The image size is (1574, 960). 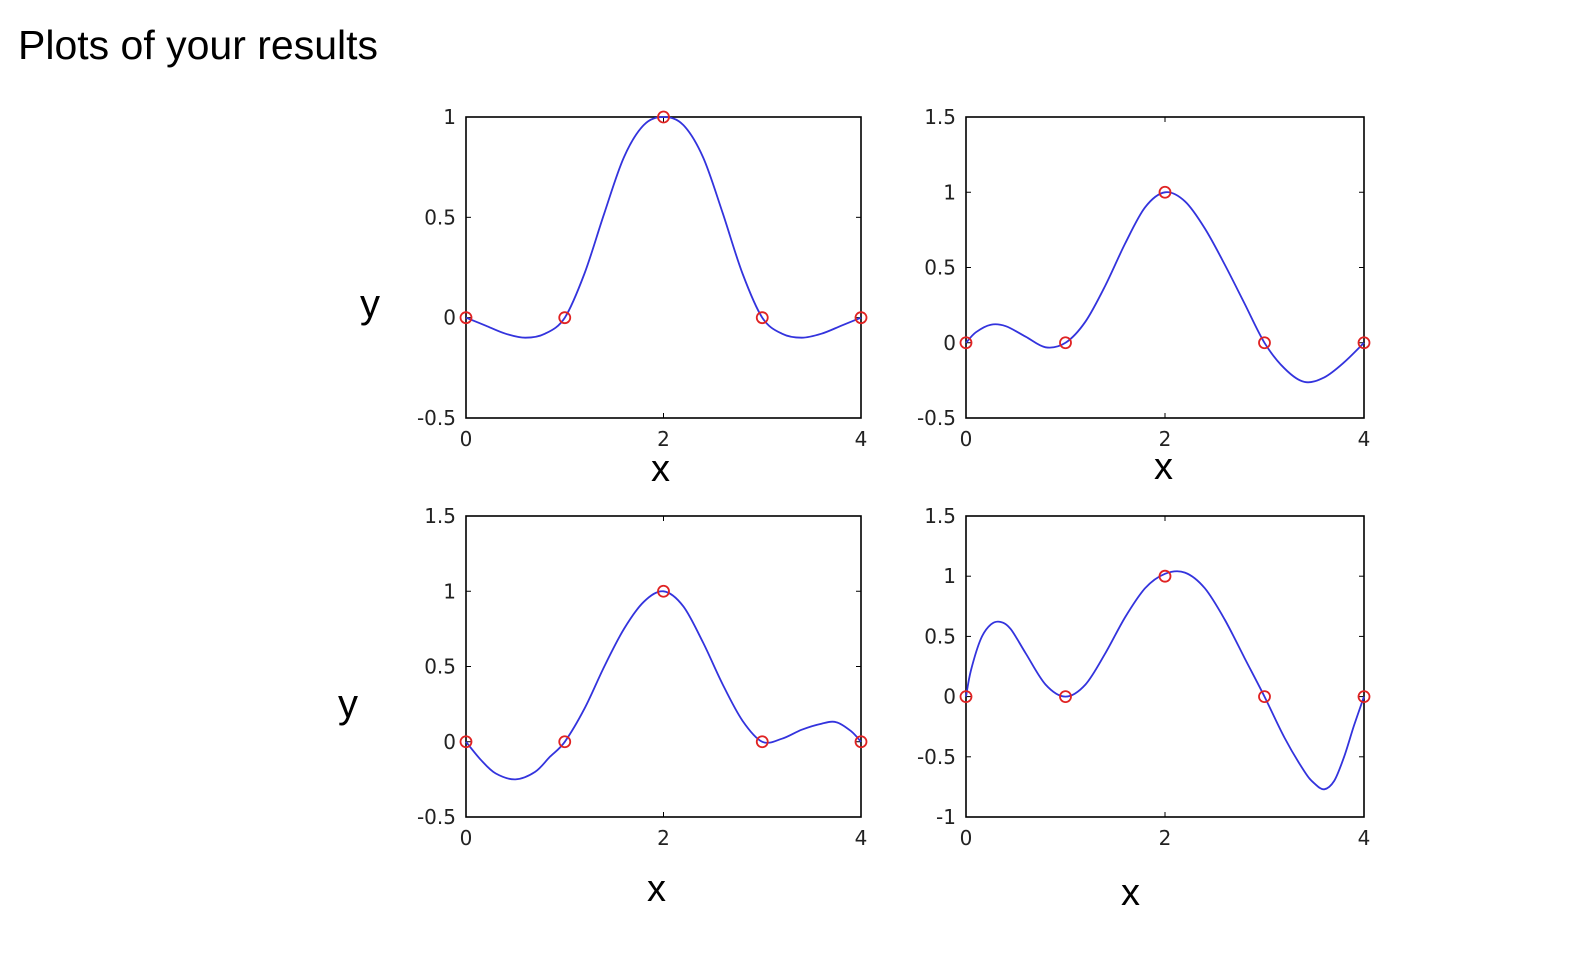 I want to click on x-axis-label-plot-1: x, so click(x=660, y=469).